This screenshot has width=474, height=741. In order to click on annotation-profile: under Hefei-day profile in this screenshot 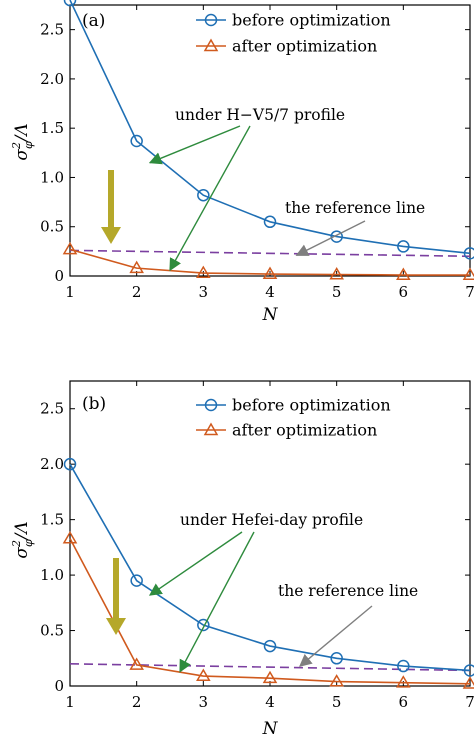, I will do `click(271, 520)`.